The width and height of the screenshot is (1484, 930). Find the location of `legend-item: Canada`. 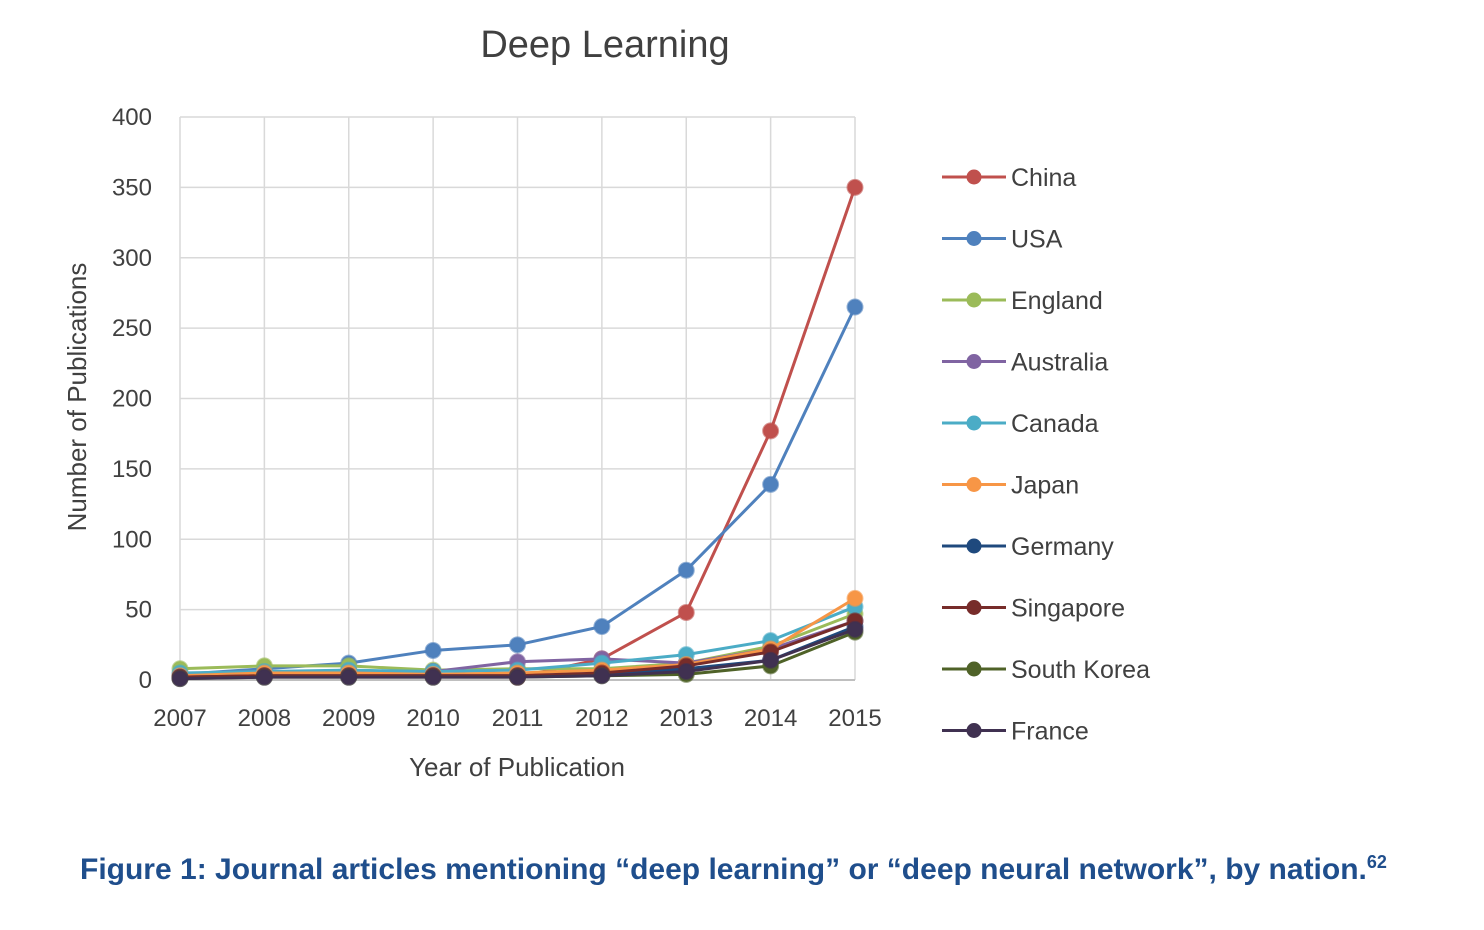

legend-item: Canada is located at coordinates (1020, 424).